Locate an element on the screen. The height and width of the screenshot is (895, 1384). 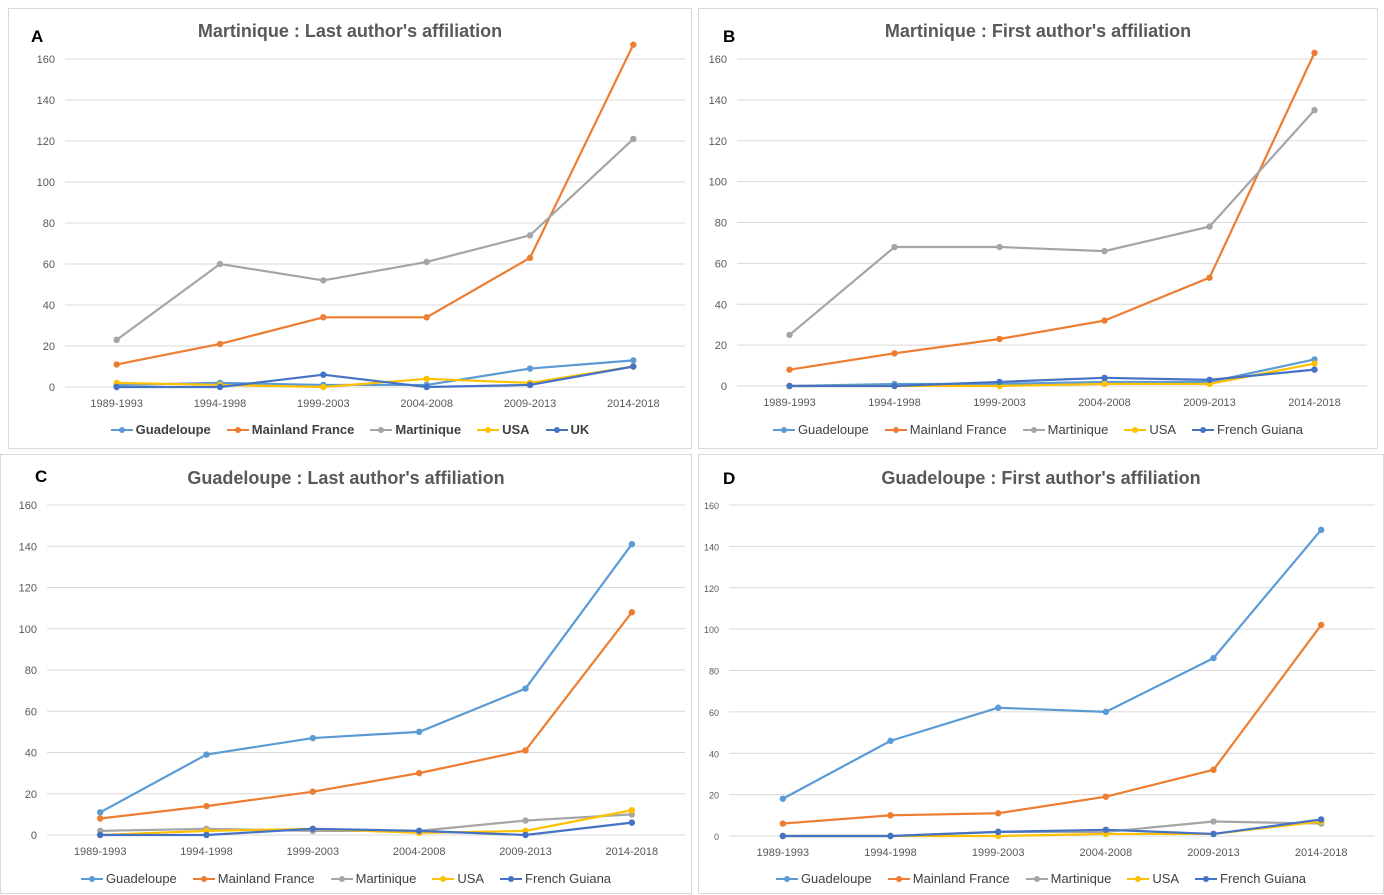
x-tick-label: 1999-2003 is located at coordinates (323, 404).